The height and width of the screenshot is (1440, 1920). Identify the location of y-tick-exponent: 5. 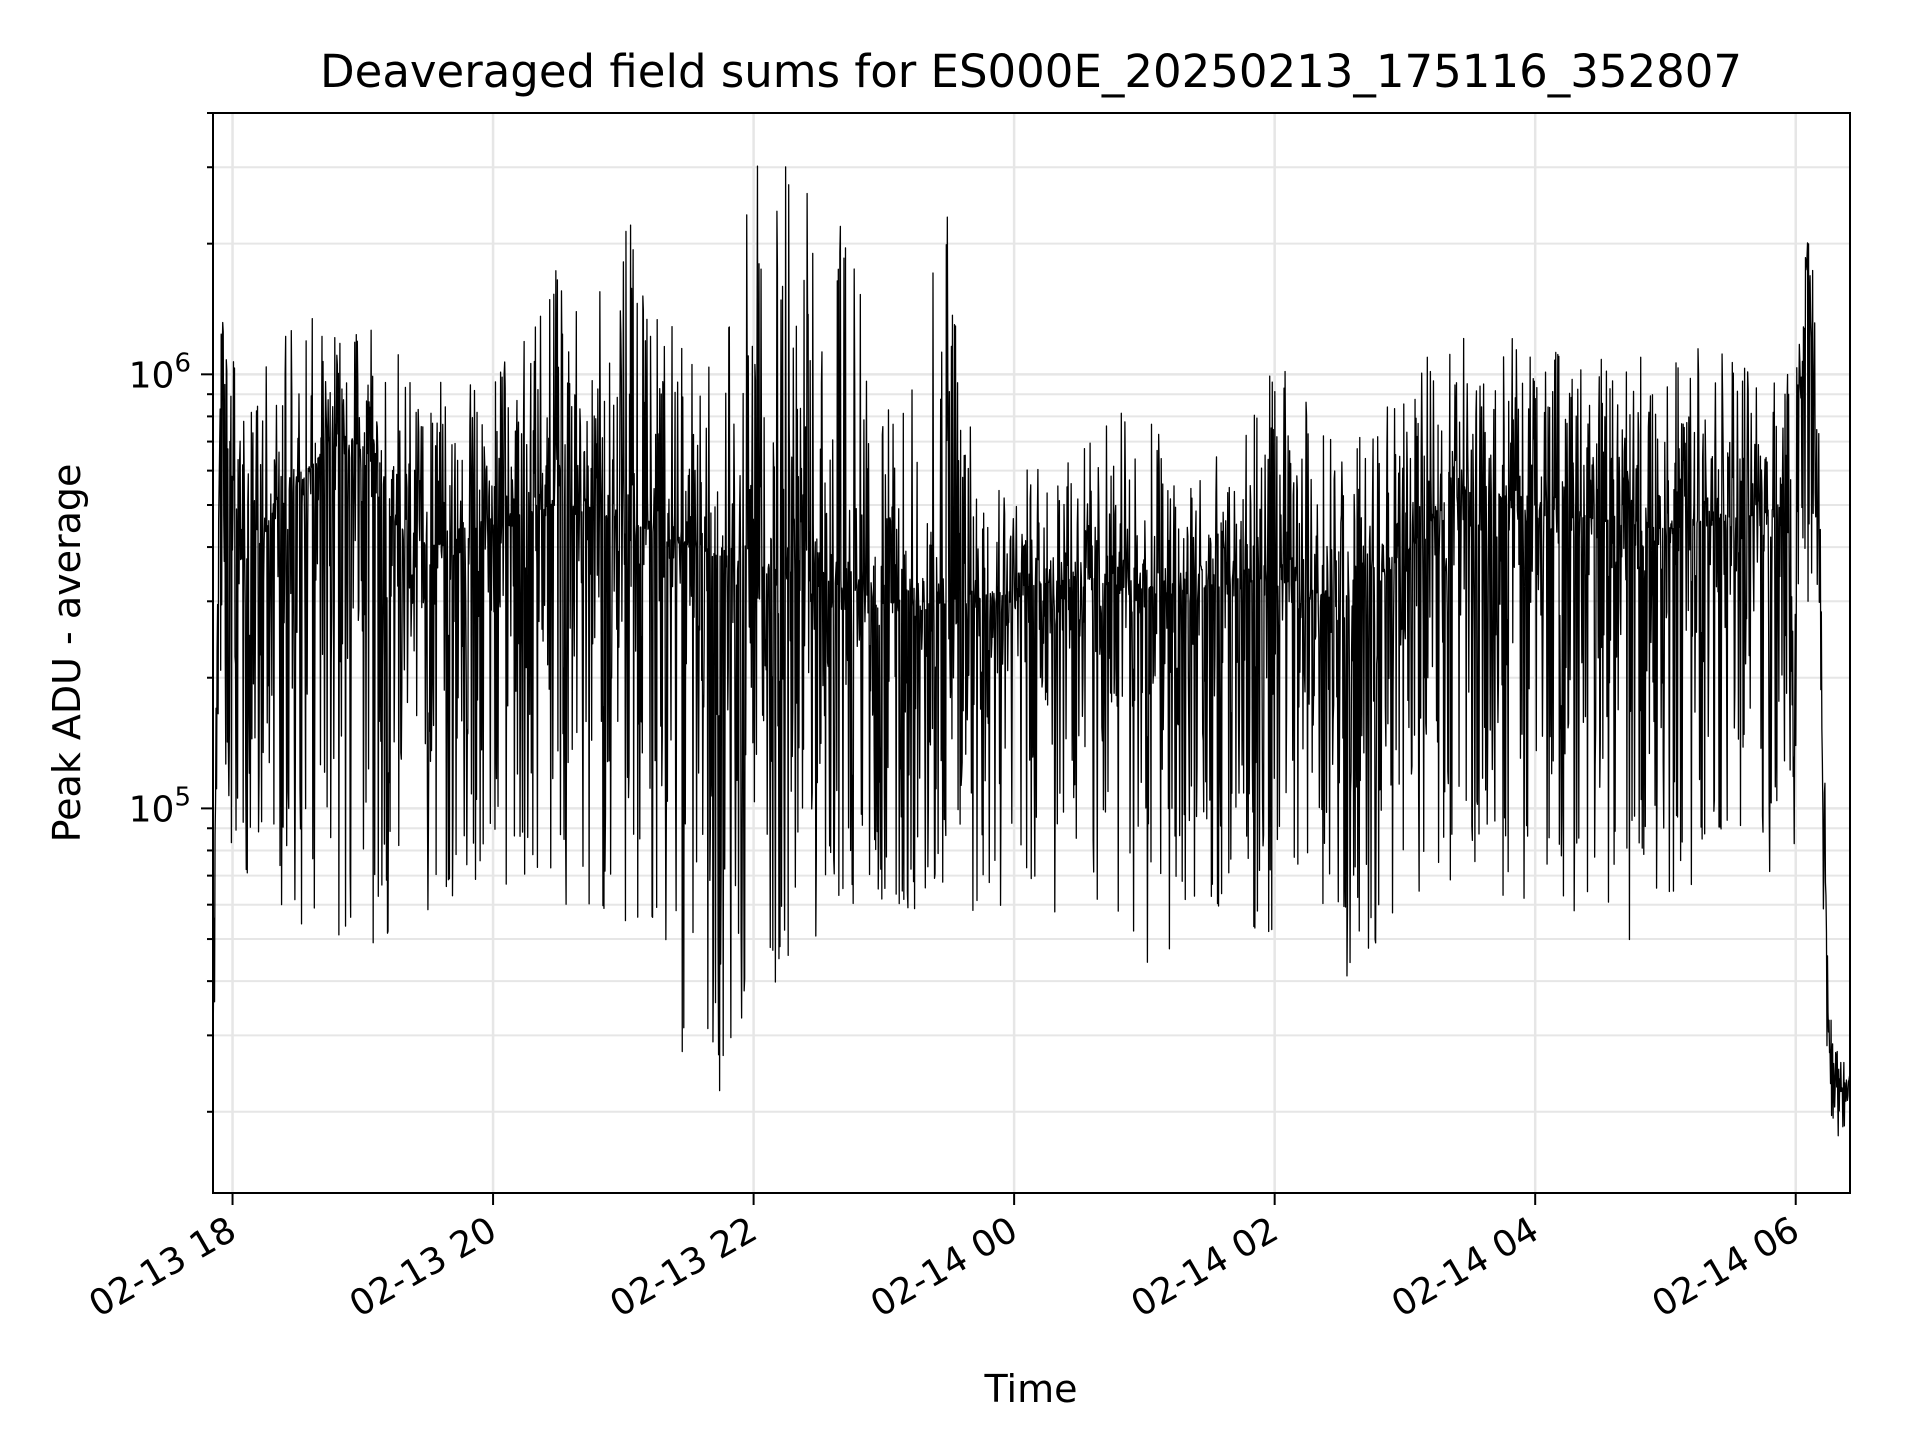
(182, 797).